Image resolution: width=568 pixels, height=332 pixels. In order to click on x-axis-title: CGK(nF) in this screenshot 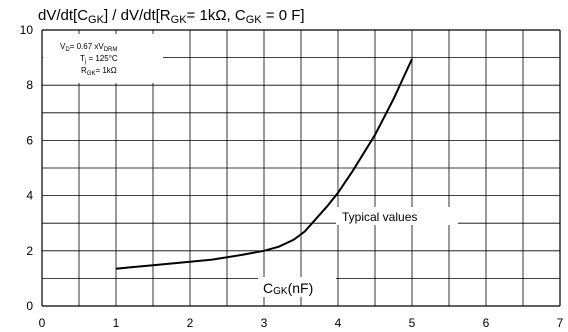, I will do `click(297, 287)`.